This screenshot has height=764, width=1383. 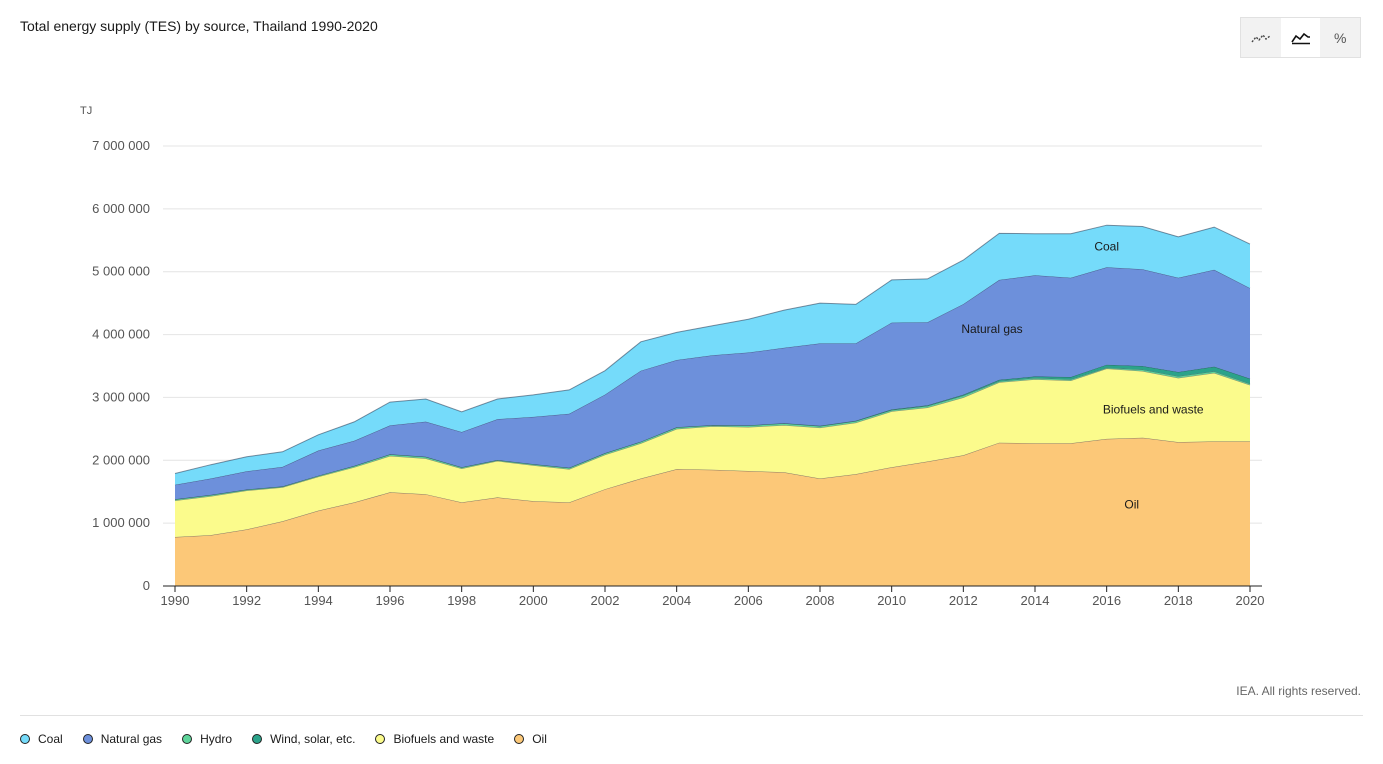 I want to click on x-tick-label: 1998, so click(x=461, y=600).